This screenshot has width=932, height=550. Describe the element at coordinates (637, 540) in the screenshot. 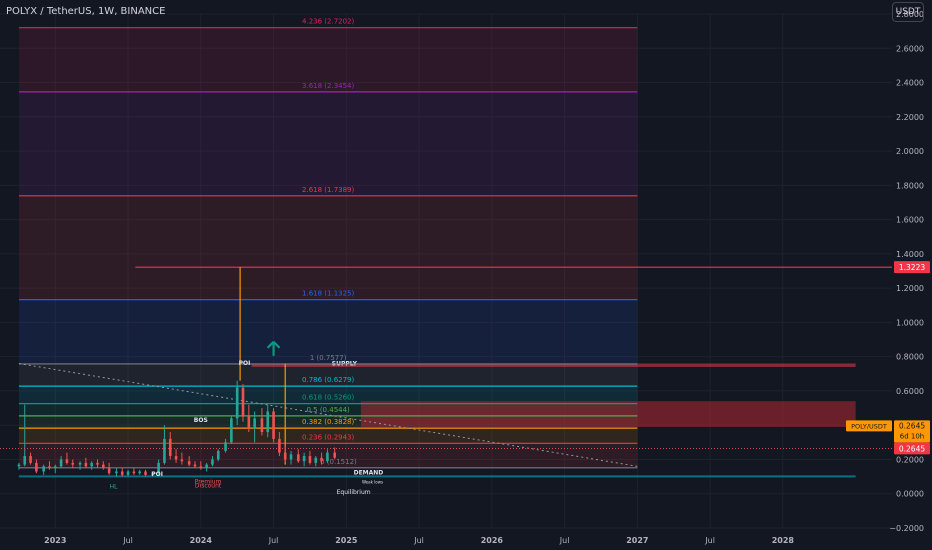

I see `x-tick-label: 2027` at that location.